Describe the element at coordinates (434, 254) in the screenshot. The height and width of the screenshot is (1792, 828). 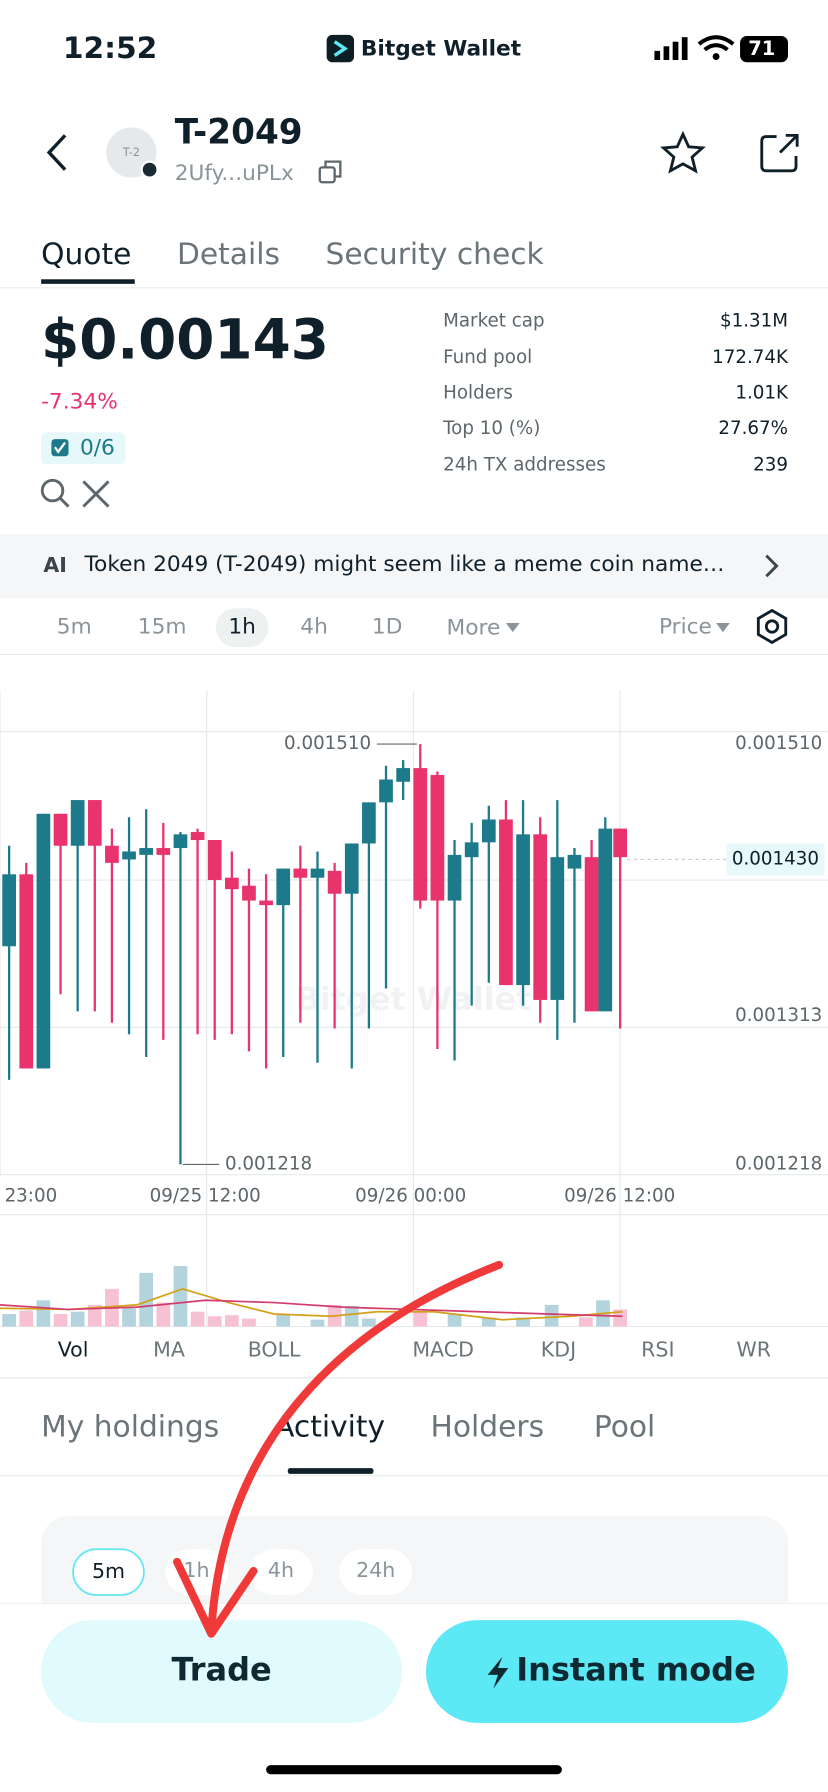
I see `tab: Security check` at that location.